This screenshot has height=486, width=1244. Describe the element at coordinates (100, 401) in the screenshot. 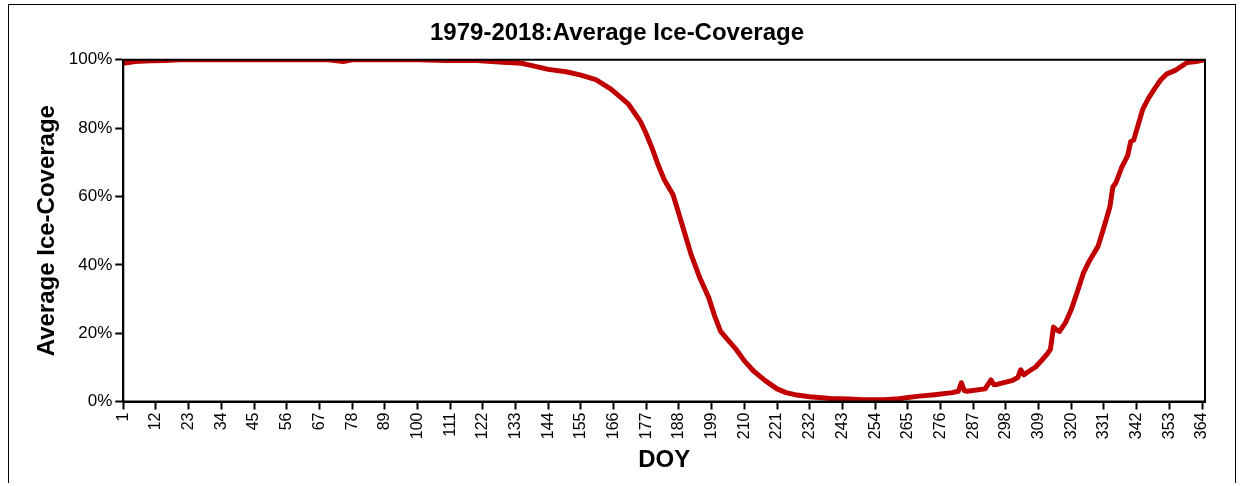

I see `y-tick-label: 0%` at that location.